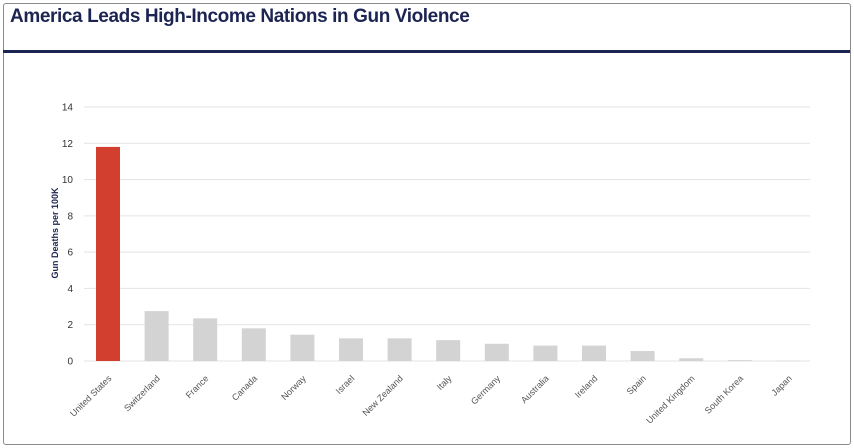 The height and width of the screenshot is (448, 854). I want to click on bar-united-kingdom, so click(691, 359).